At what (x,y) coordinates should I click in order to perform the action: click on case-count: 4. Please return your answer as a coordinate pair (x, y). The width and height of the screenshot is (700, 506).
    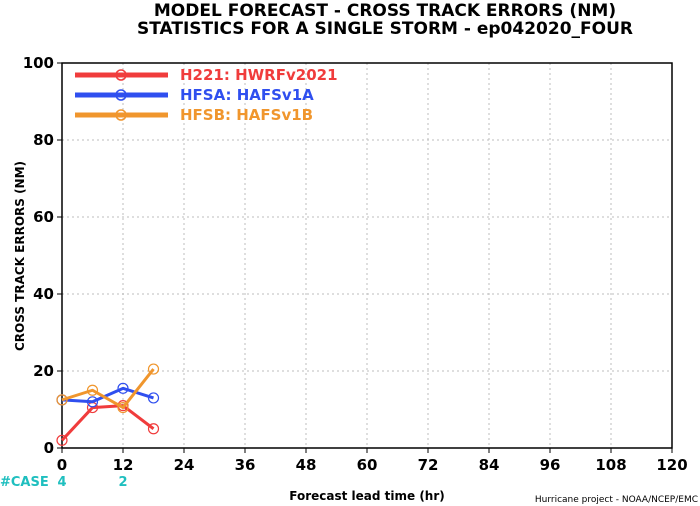
    Looking at the image, I should click on (61, 482).